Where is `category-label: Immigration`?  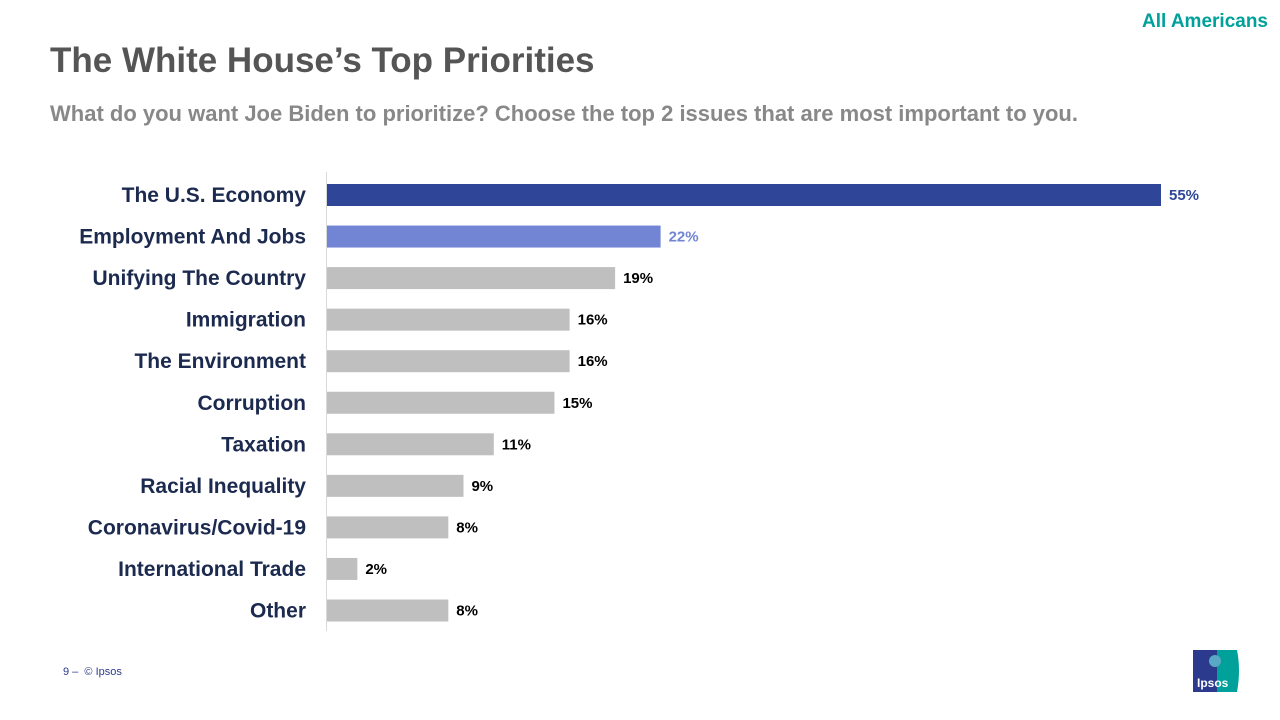
category-label: Immigration is located at coordinates (246, 320).